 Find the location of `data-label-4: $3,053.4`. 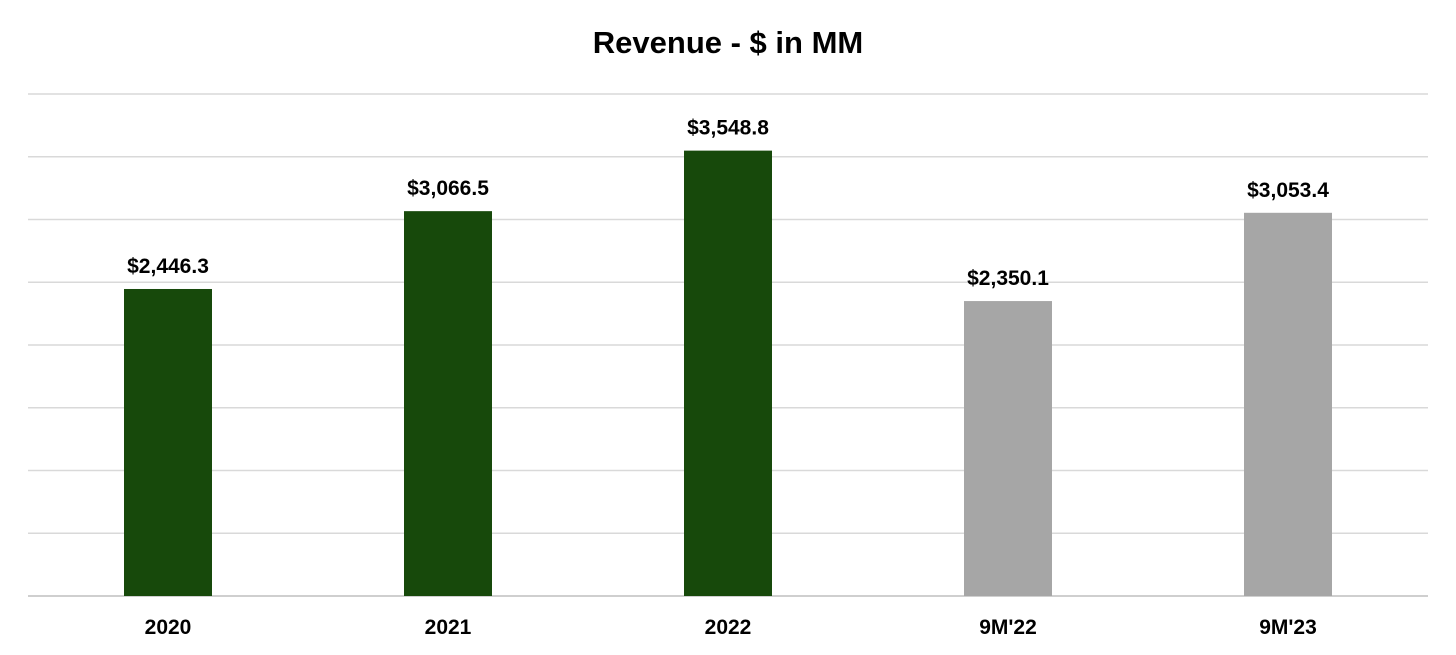

data-label-4: $3,053.4 is located at coordinates (1288, 190).